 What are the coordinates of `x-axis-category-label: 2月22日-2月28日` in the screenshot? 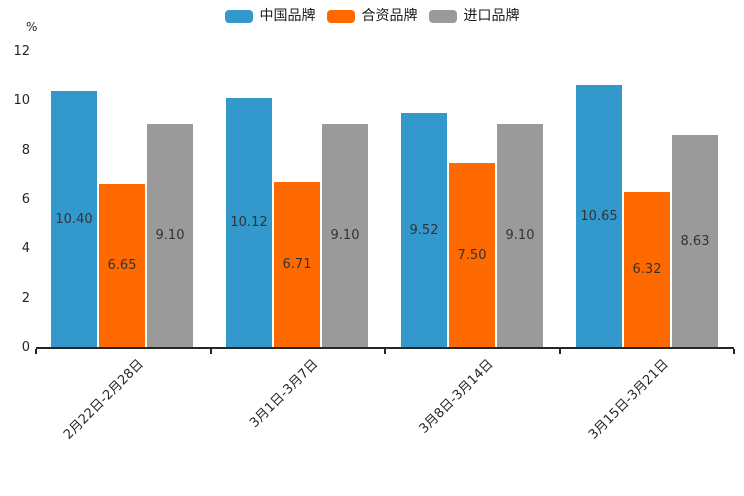 It's located at (103, 399).